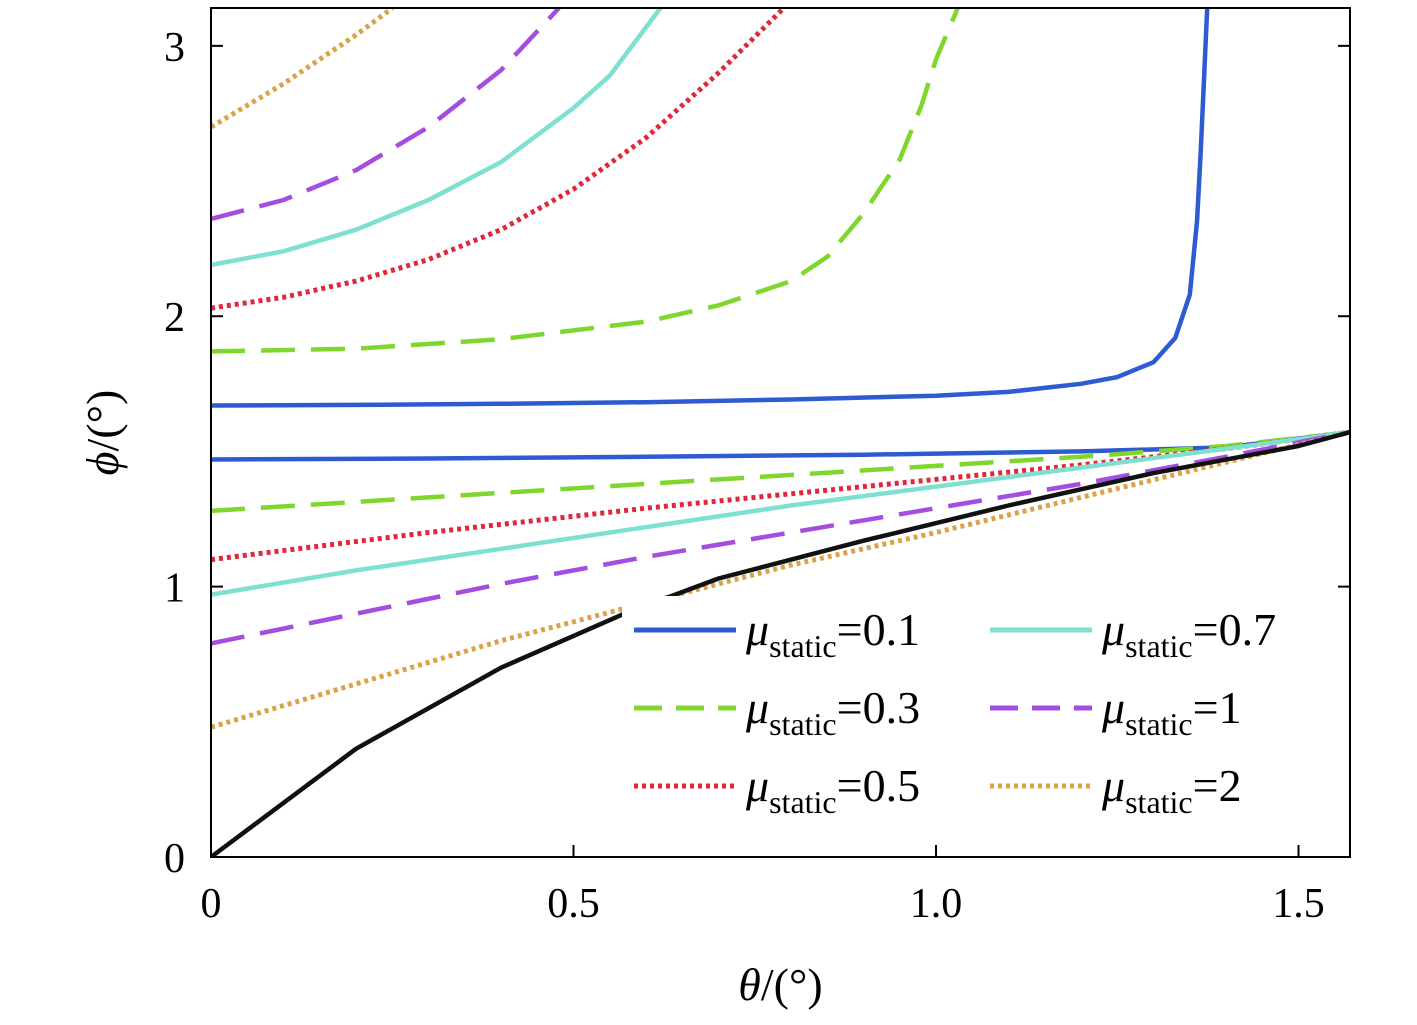 The height and width of the screenshot is (1025, 1417). I want to click on x-tick-label: 1.0, so click(936, 904).